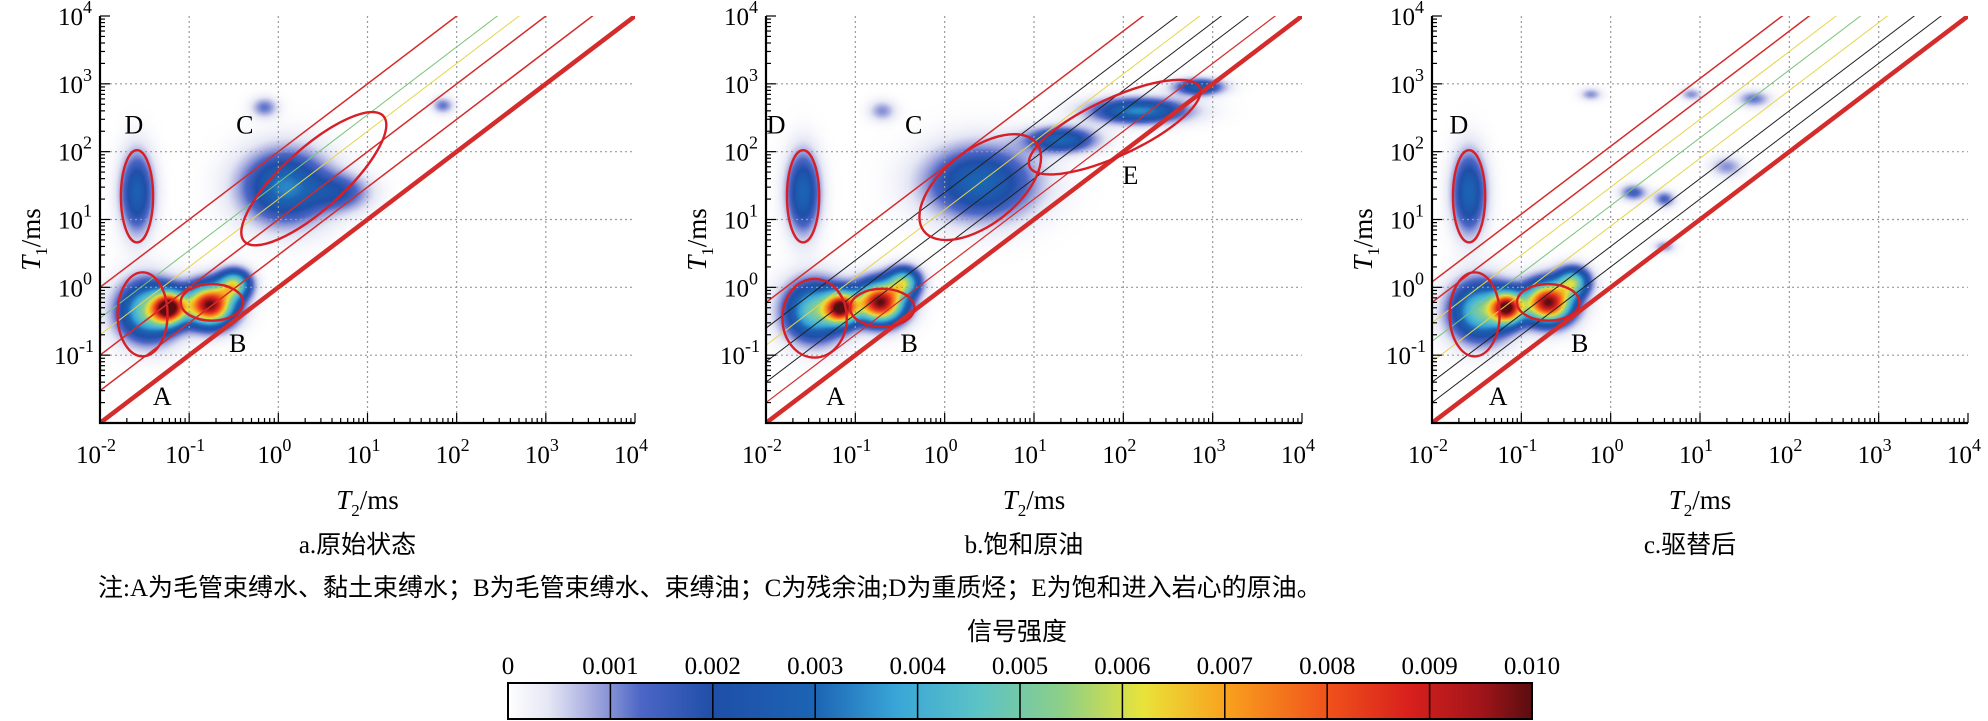  Describe the element at coordinates (142, 314) in the screenshot. I see `region-A-ellipse` at that location.